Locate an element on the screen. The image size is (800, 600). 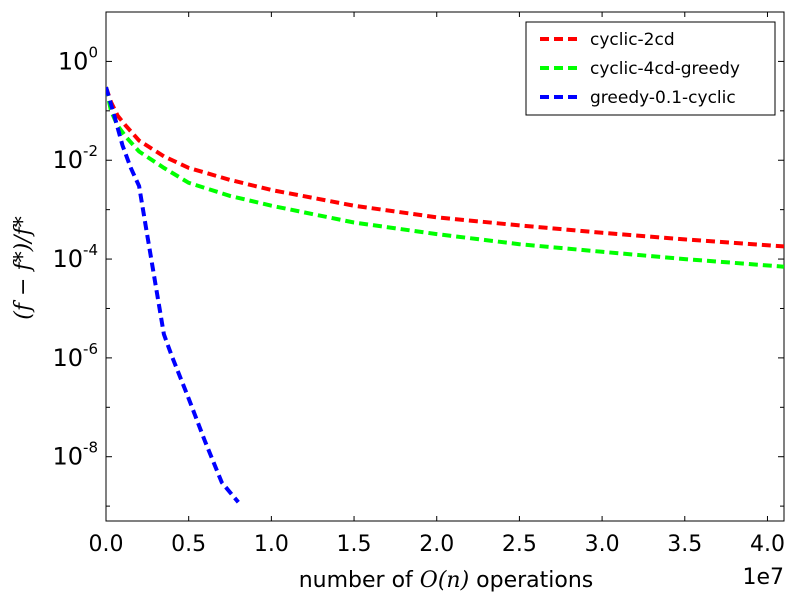
legend-box is located at coordinates (650, 68).